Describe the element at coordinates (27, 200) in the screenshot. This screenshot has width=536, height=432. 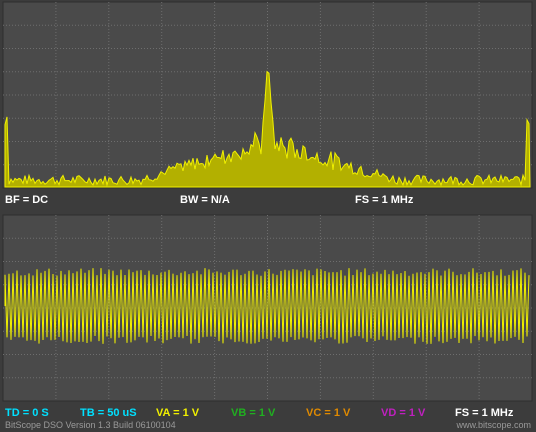
I see `bf-label: BF = DC` at that location.